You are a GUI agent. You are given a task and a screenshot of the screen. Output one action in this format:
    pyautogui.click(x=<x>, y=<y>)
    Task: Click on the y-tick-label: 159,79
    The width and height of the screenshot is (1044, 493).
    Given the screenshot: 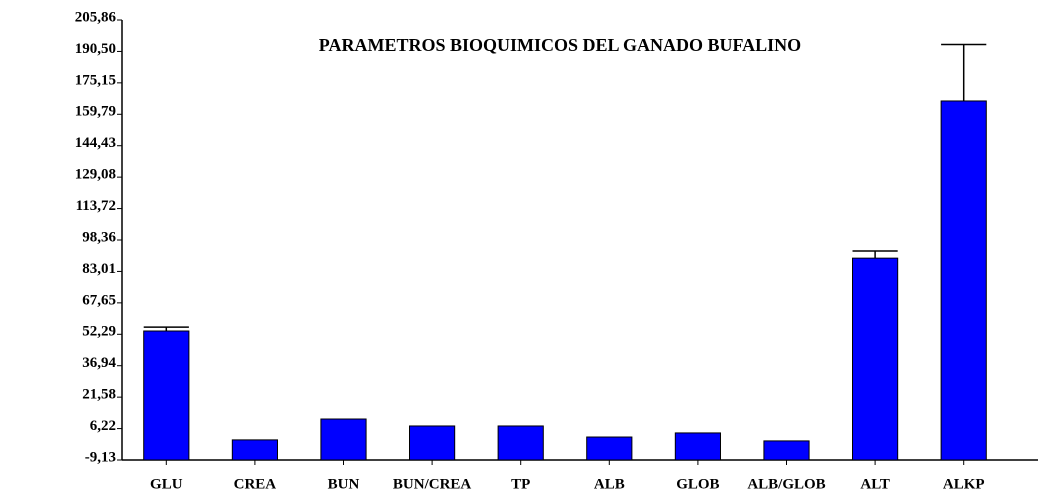 What is the action you would take?
    pyautogui.click(x=95, y=112)
    